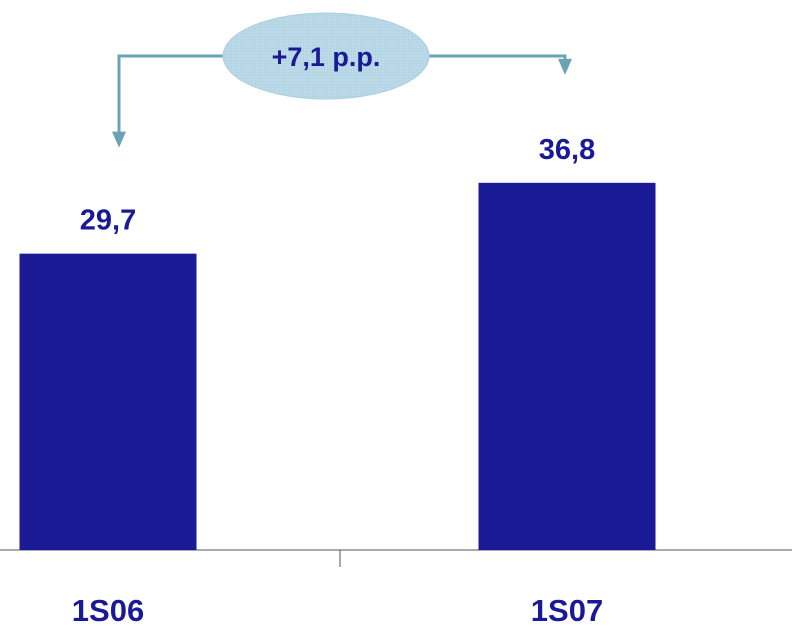  What do you see at coordinates (108, 401) in the screenshot?
I see `bar-1s06` at bounding box center [108, 401].